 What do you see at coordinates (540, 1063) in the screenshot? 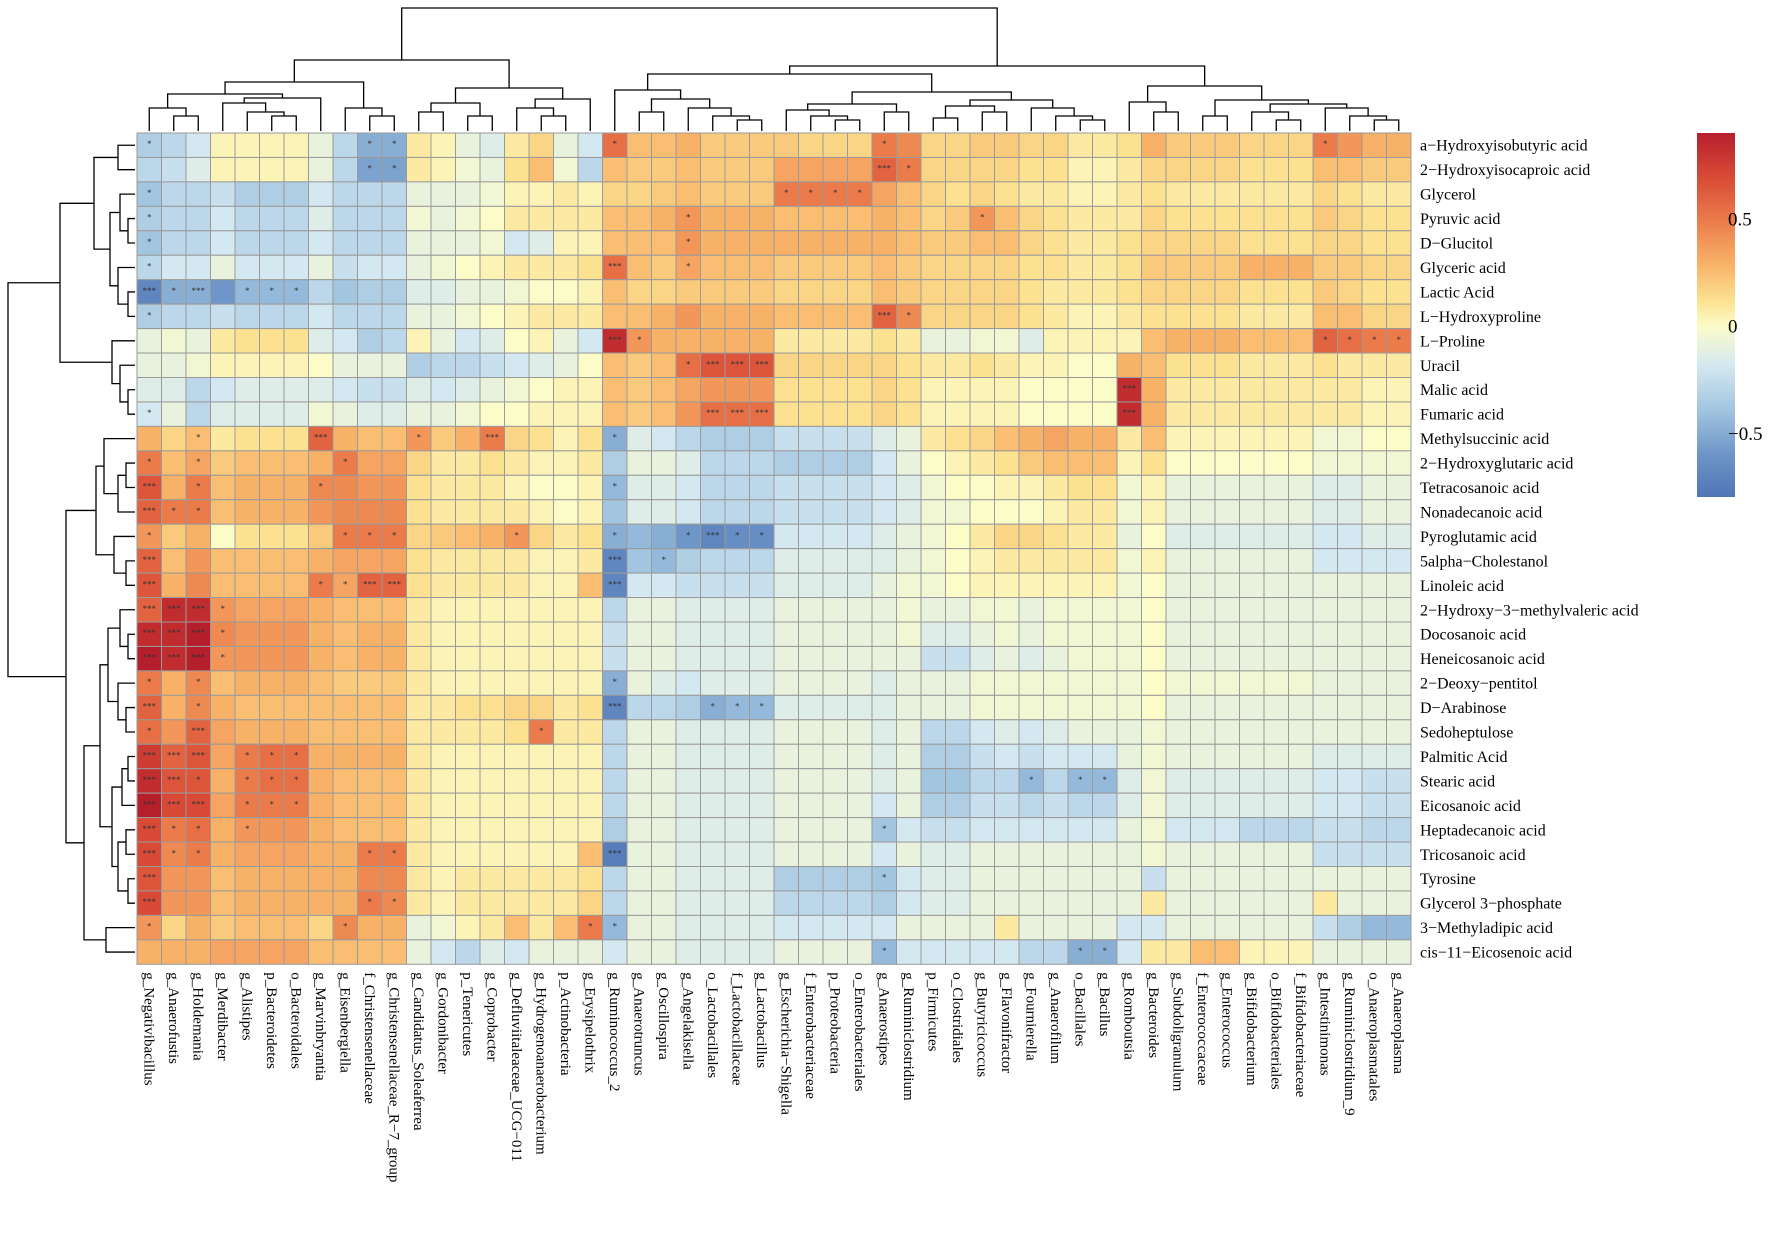
I see `column-label: g_Hydrogenoanaerobacterium` at bounding box center [540, 1063].